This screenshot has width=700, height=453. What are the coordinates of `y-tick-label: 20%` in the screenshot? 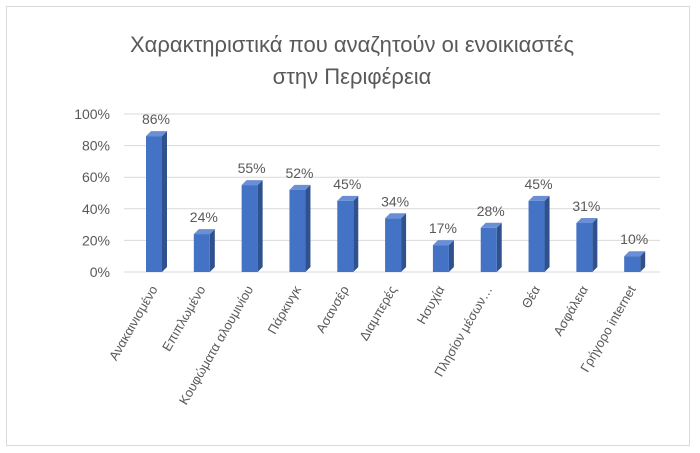 It's located at (96, 240).